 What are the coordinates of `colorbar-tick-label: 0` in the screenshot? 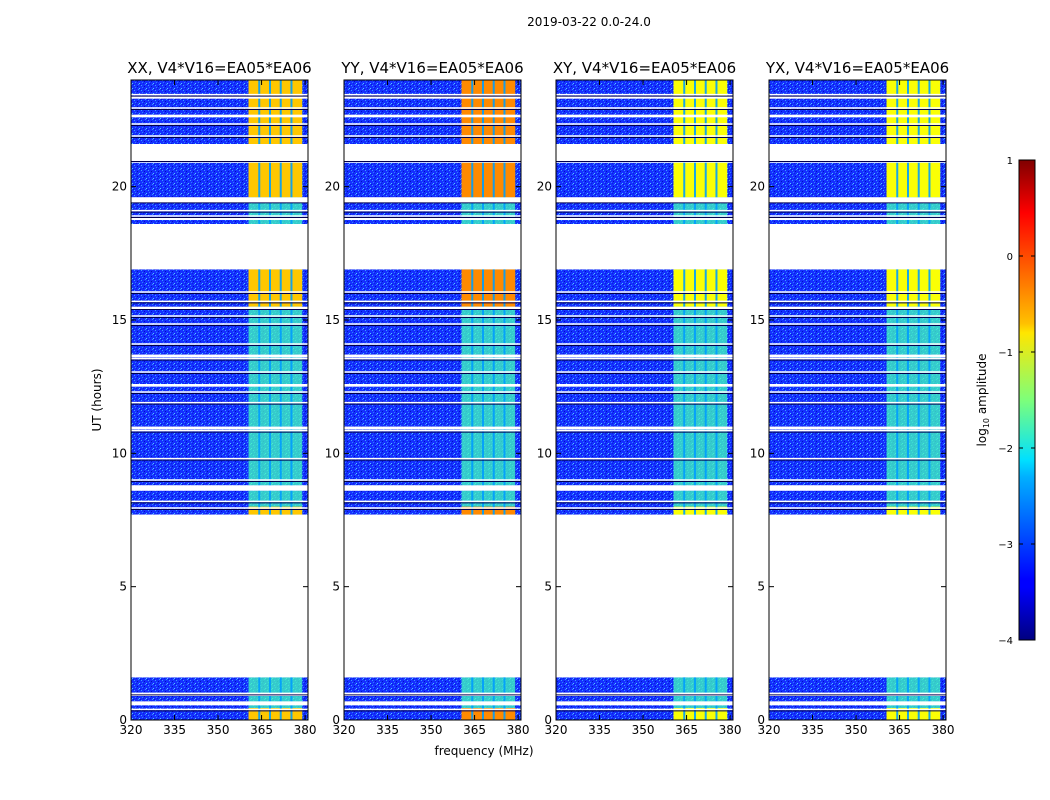 It's located at (1010, 257).